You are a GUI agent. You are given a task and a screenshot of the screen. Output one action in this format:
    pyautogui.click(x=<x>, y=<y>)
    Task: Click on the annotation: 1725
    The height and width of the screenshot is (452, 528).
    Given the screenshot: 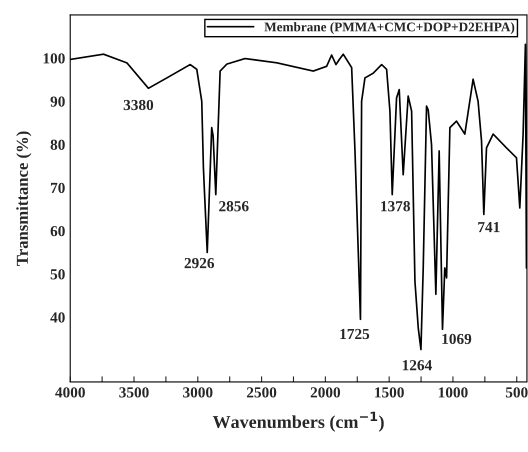 What is the action you would take?
    pyautogui.click(x=355, y=334)
    